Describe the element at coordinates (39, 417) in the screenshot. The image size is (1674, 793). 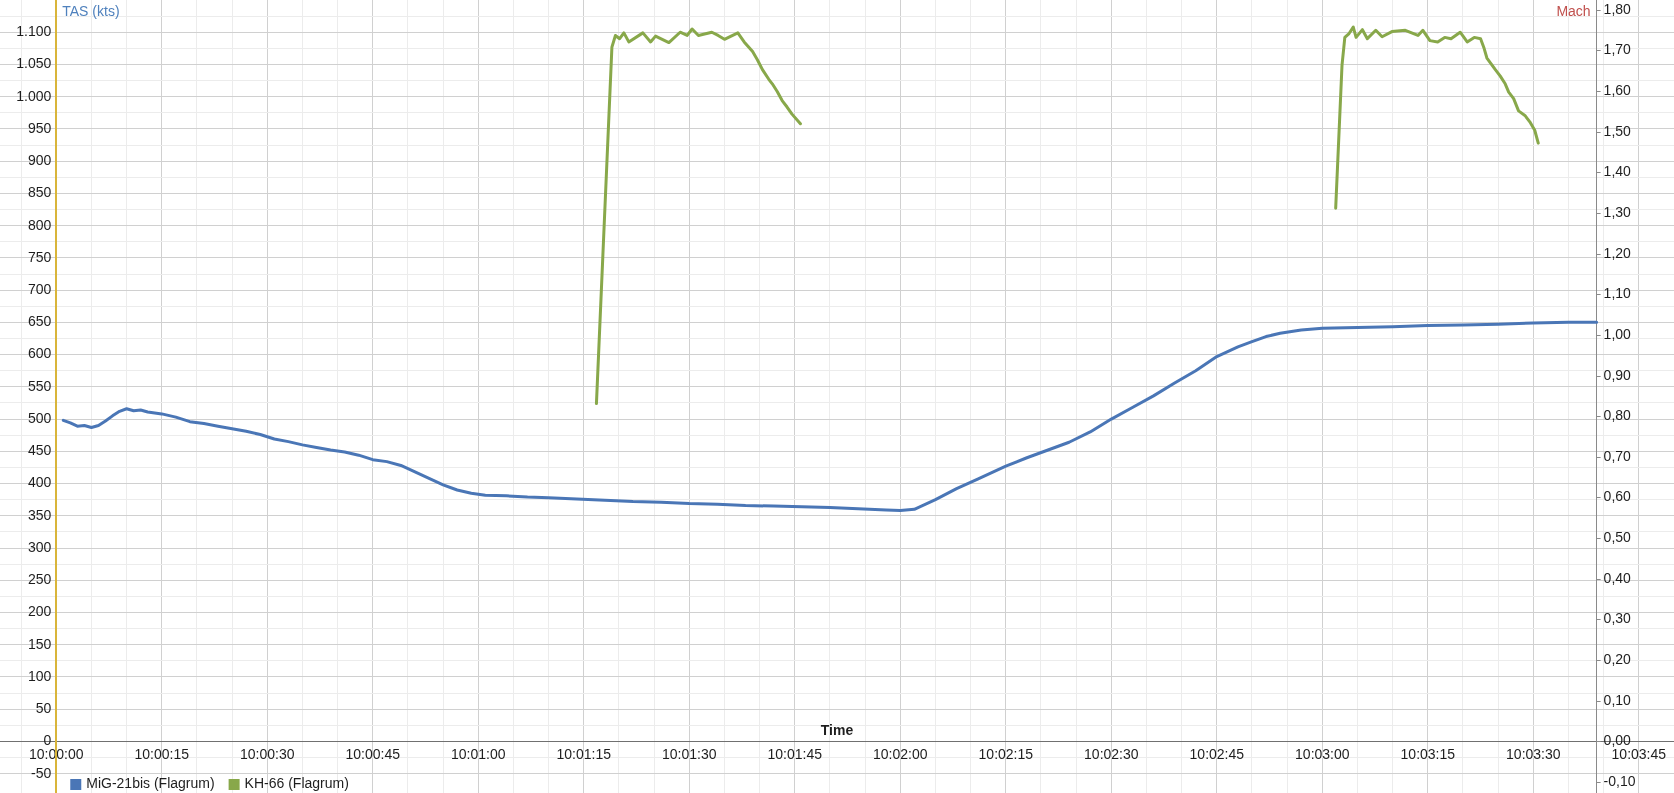
I see `y-tick-label: 500` at that location.